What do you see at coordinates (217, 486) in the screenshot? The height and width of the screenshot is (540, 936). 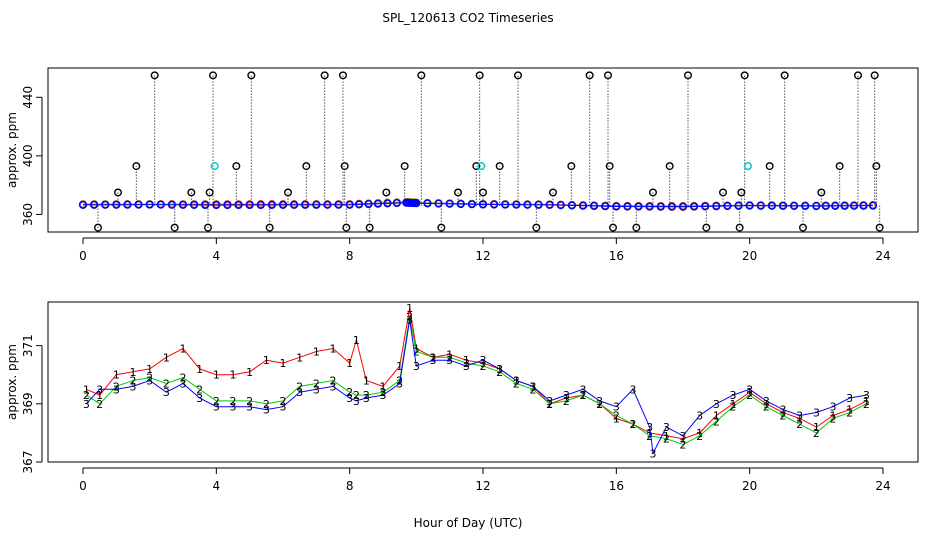 I see `x-tick-label: 4` at bounding box center [217, 486].